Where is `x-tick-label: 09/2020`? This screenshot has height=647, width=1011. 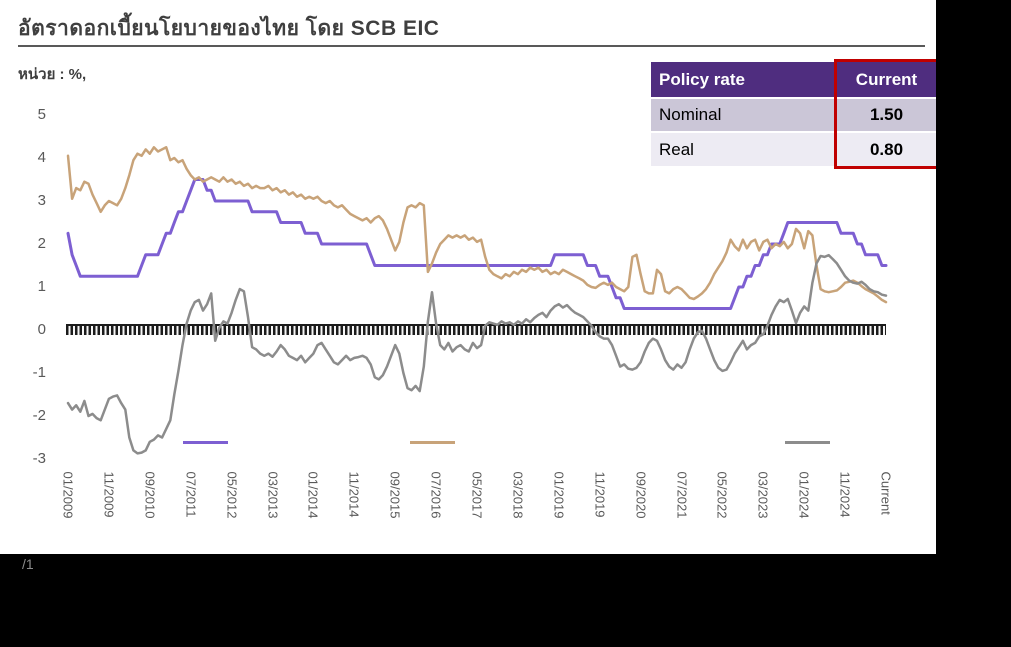
x-tick-label: 09/2020 is located at coordinates (641, 495).